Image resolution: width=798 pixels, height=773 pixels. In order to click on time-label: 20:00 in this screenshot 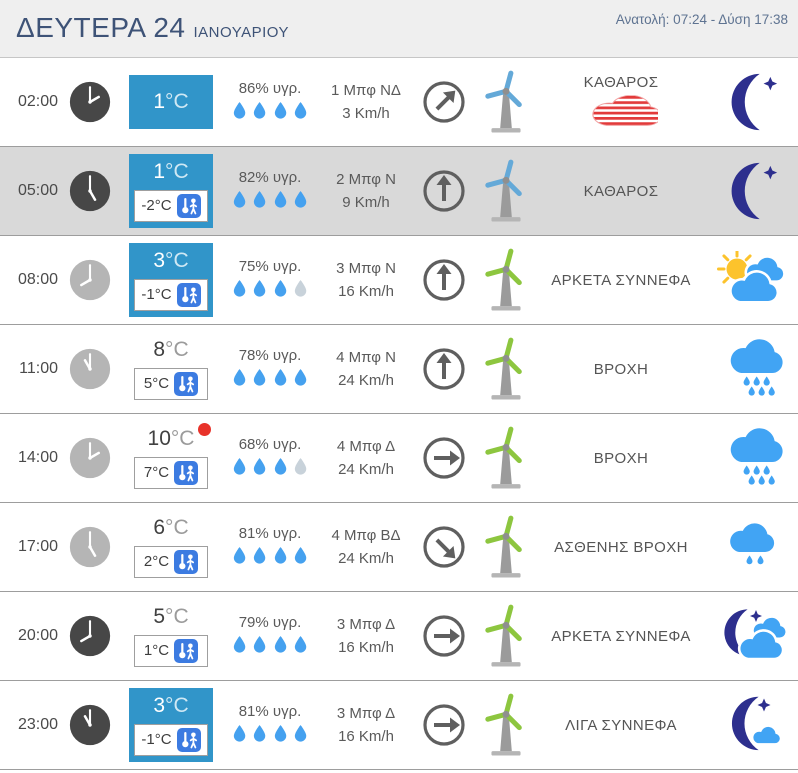, I will do `click(37, 635)`.